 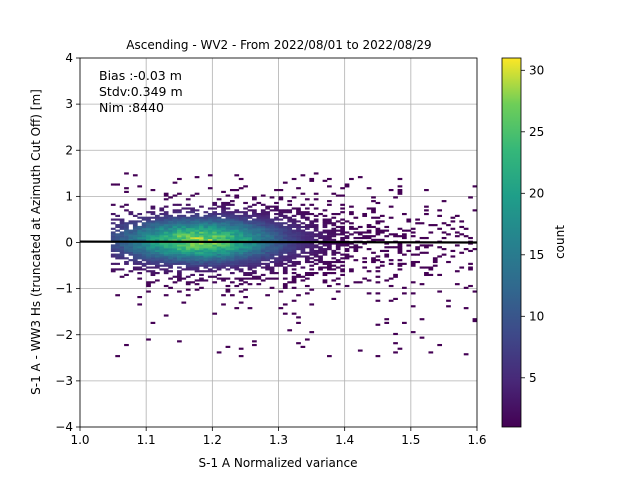 What do you see at coordinates (536, 132) in the screenshot?
I see `colorbar-tick-label: 25` at bounding box center [536, 132].